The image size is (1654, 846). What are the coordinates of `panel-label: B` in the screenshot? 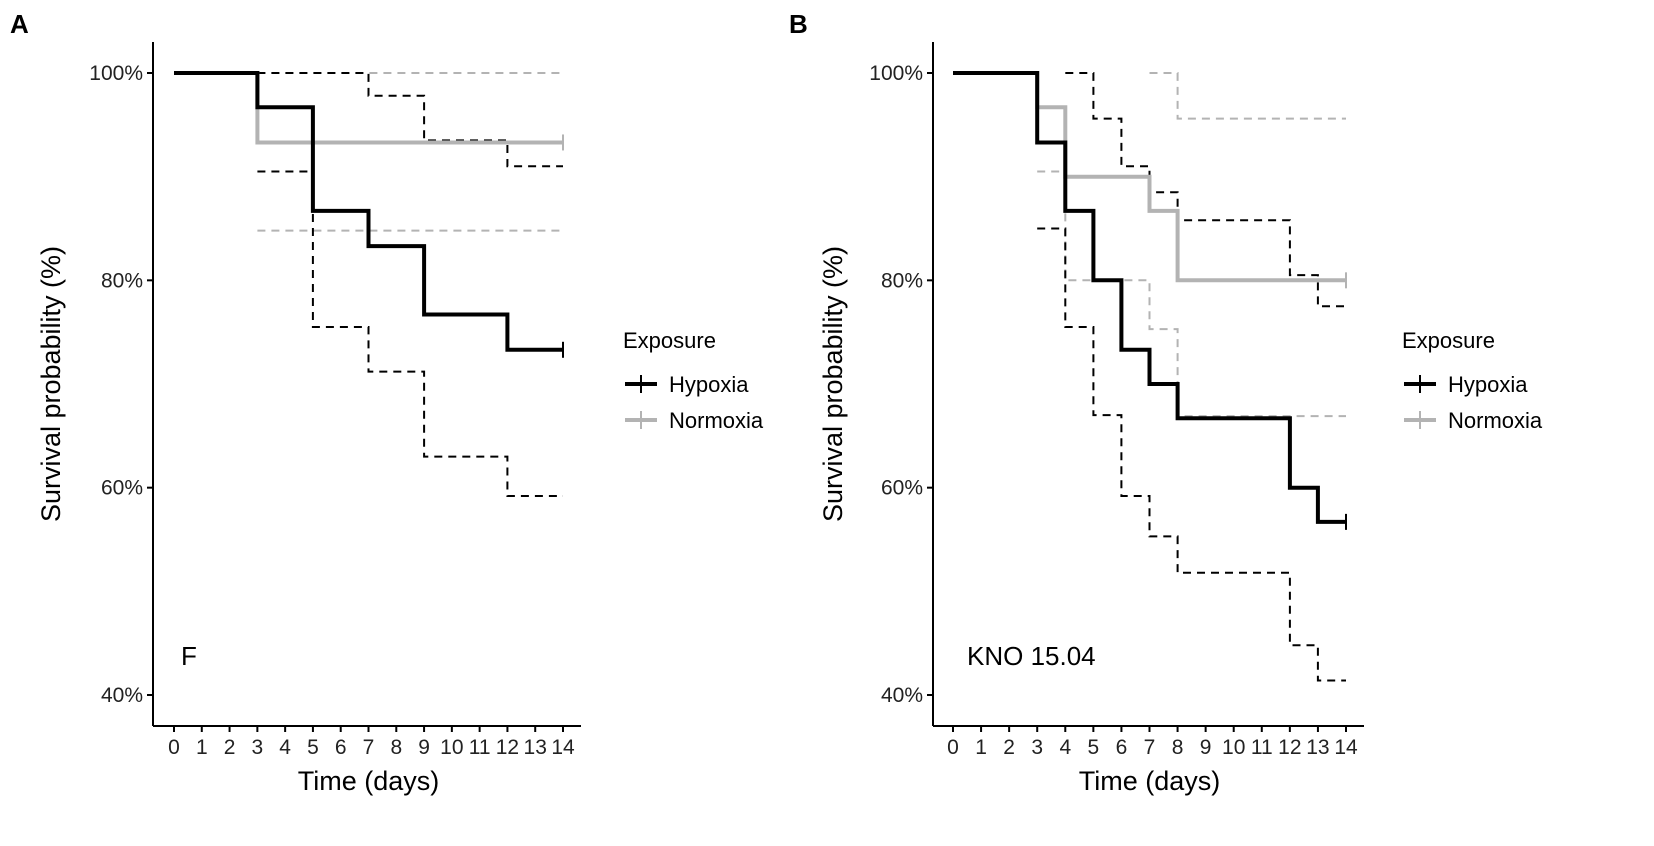 It's located at (798, 24).